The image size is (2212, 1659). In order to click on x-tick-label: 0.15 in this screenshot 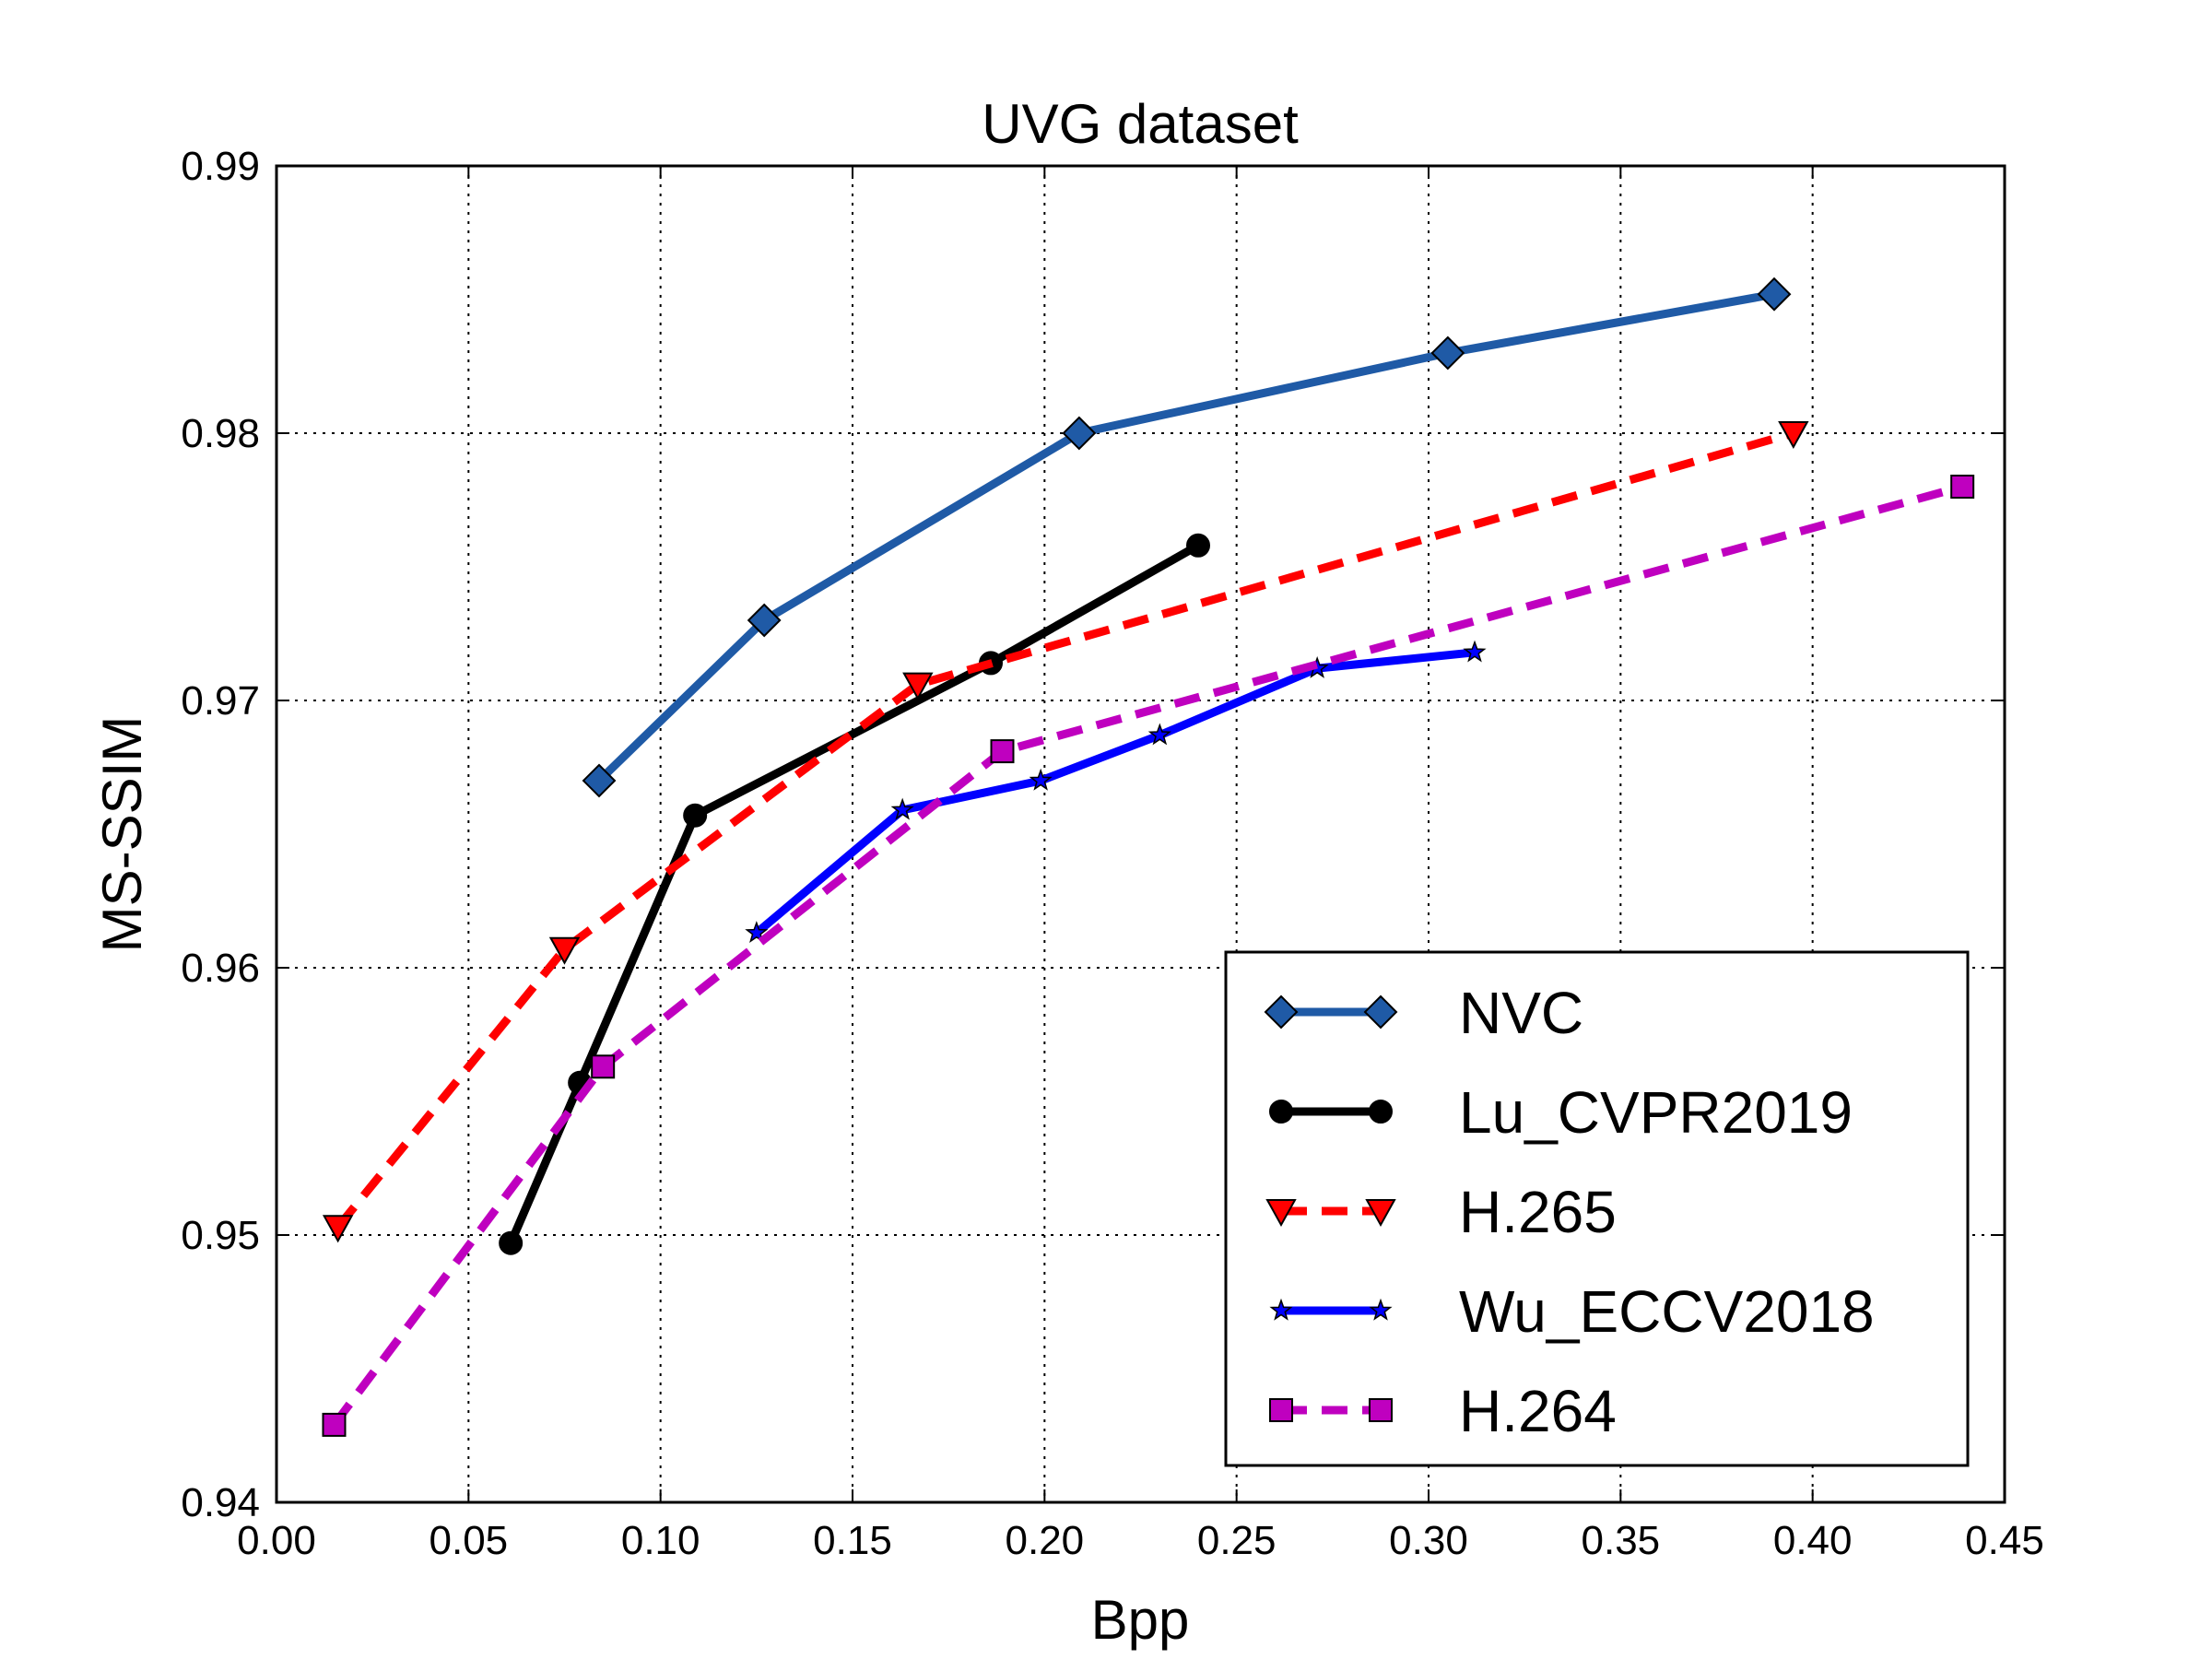, I will do `click(852, 1540)`.